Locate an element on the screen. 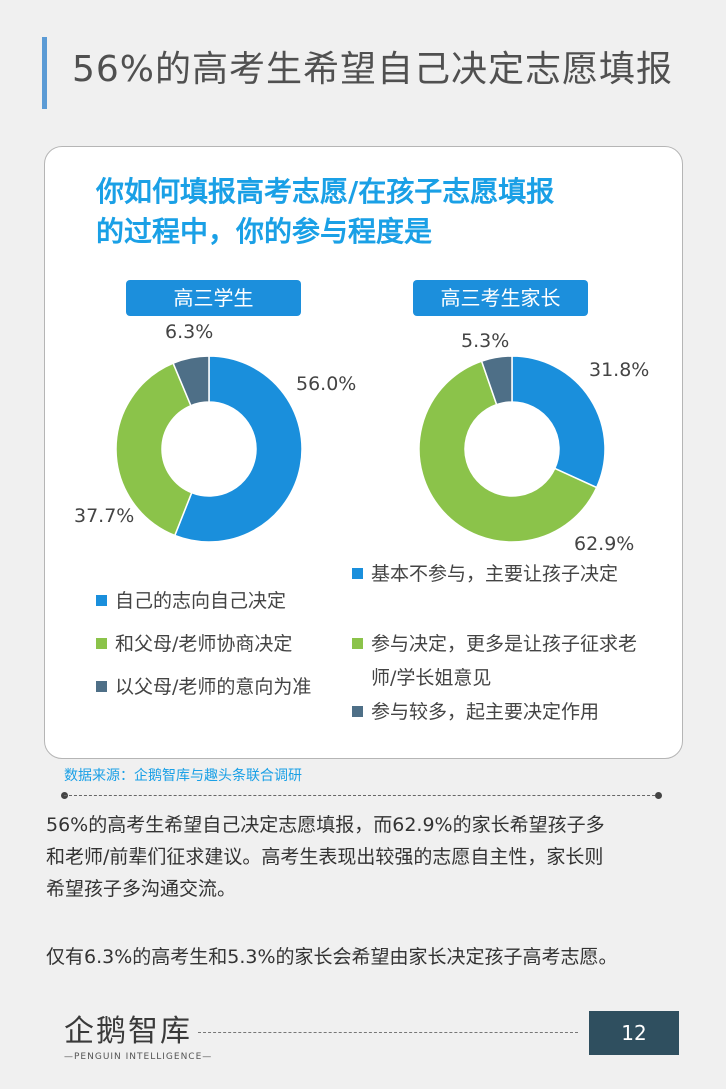  legend-label: 参与较多，起主要决定作用 is located at coordinates (485, 712).